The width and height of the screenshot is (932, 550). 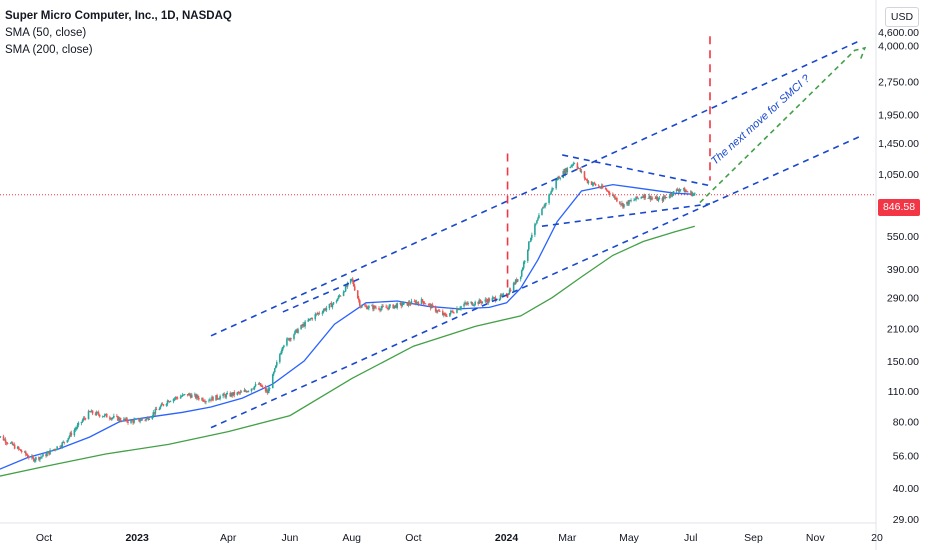 I want to click on time-tick-label: Mar, so click(x=567, y=538).